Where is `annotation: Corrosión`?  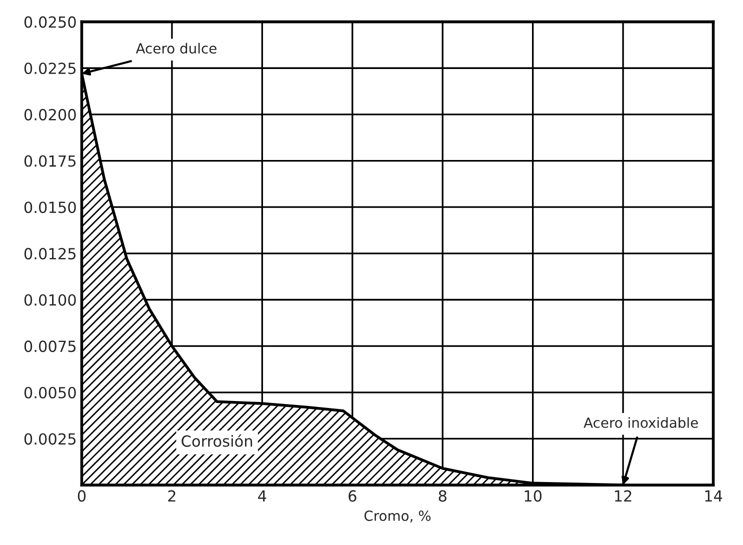
annotation: Corrosión is located at coordinates (217, 440).